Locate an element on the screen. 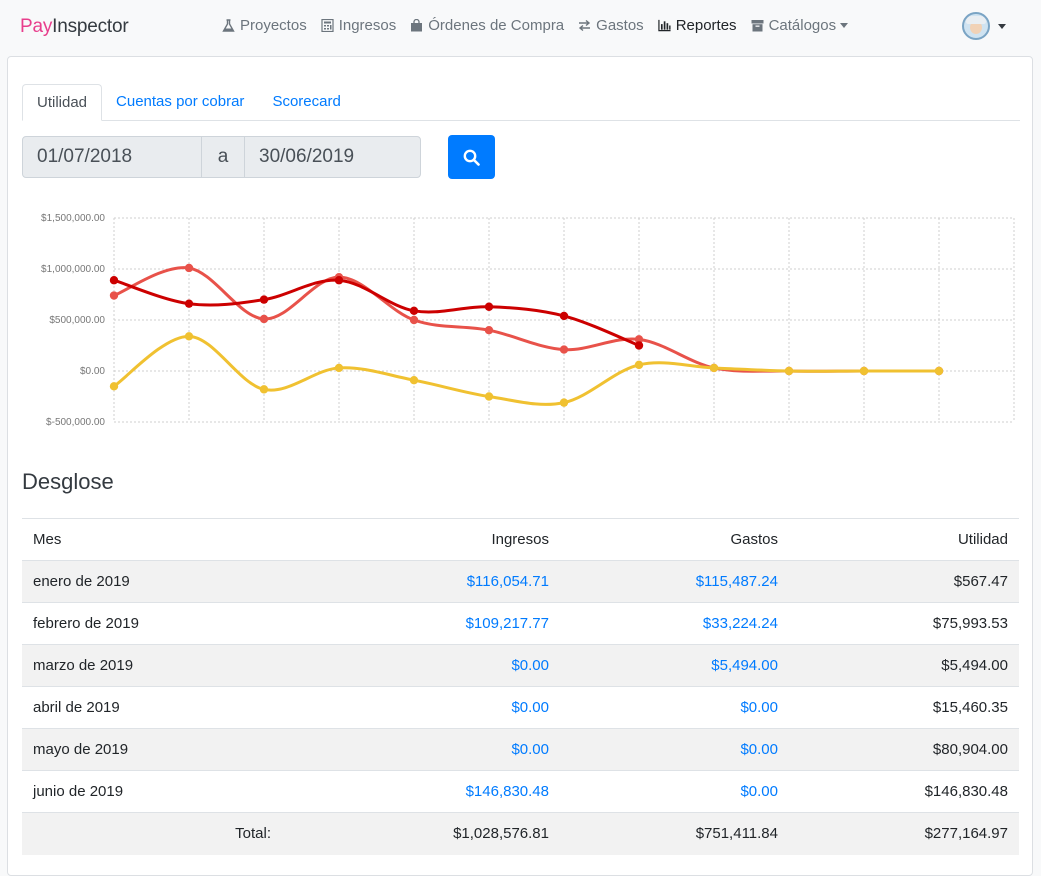 The image size is (1041, 876). nav-item-ingresos: Ingresos is located at coordinates (359, 25).